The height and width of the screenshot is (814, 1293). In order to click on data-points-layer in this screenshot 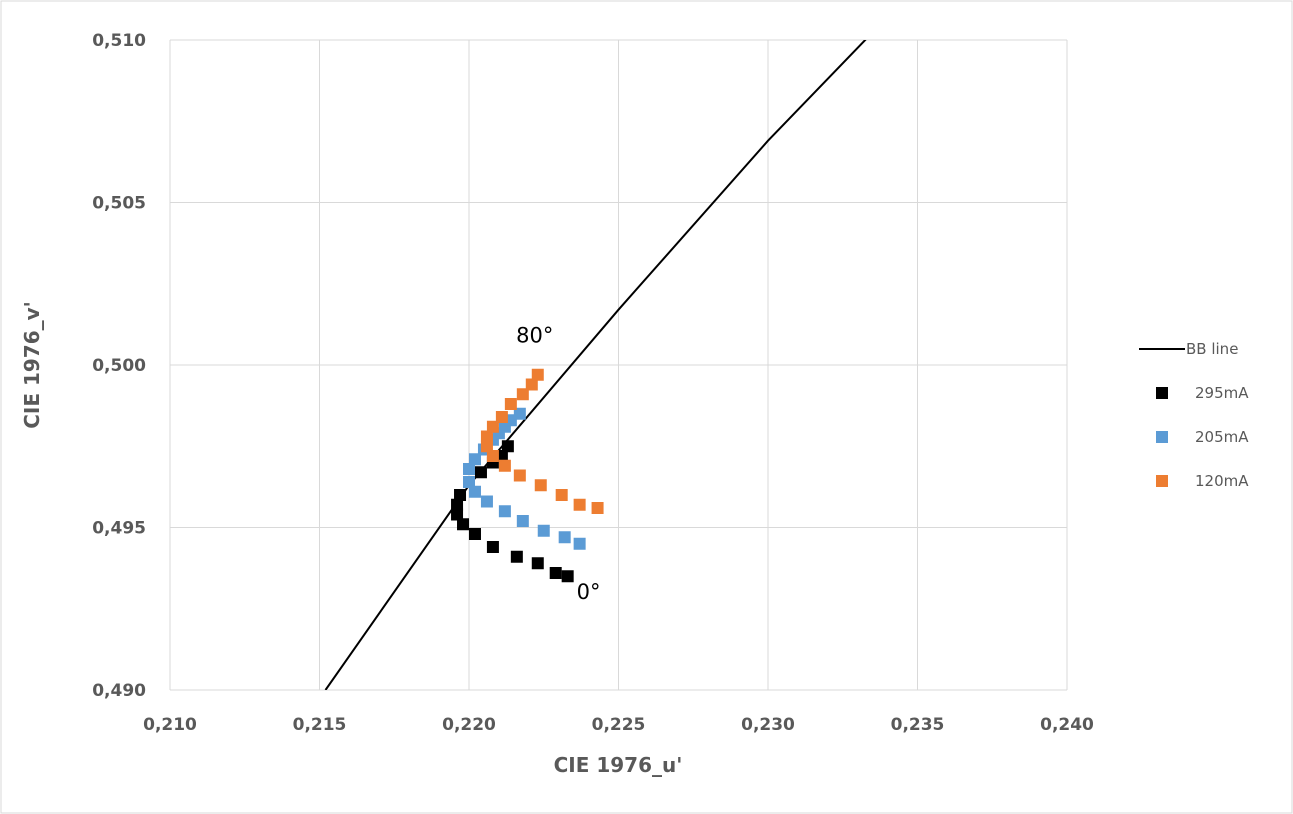, I will do `click(527, 475)`.